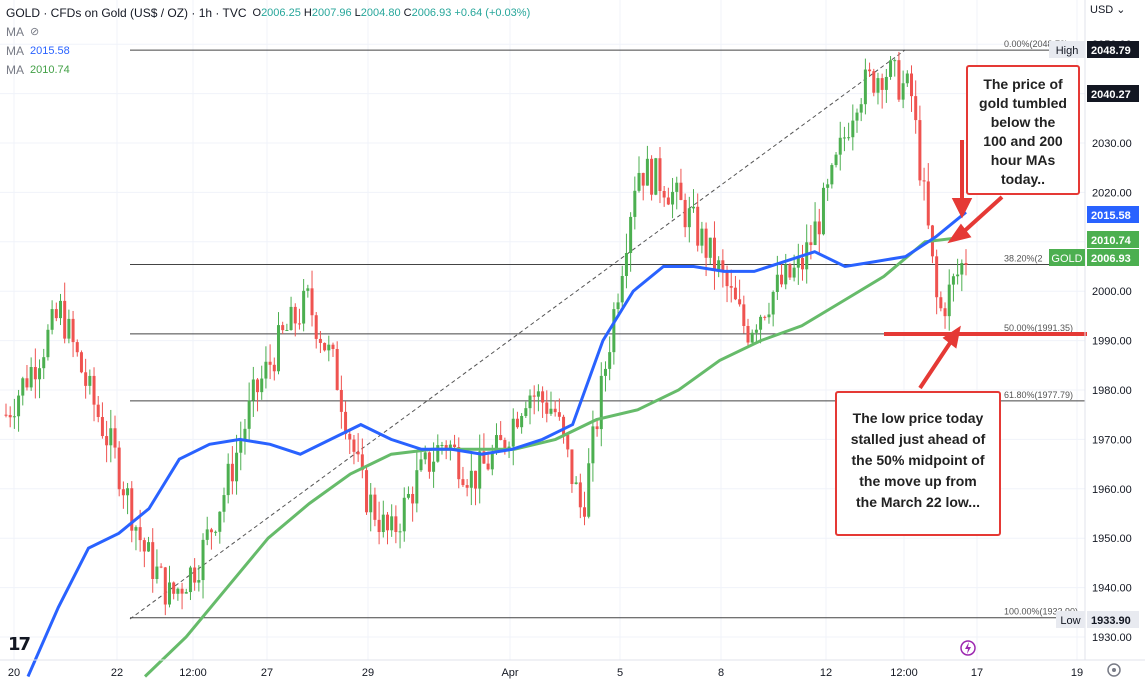  Describe the element at coordinates (15, 70) in the screenshot. I see `ma-indicator-2: MA` at that location.